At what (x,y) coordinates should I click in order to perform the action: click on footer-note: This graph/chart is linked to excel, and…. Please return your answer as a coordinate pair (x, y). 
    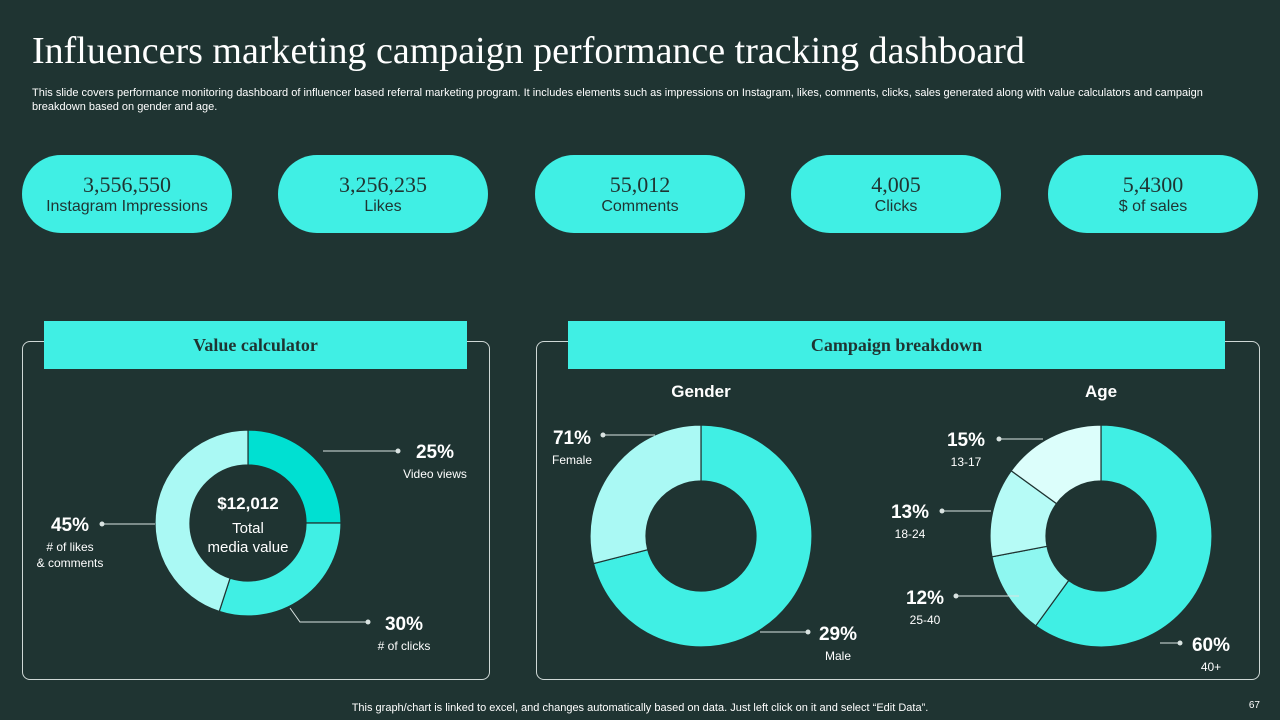
    Looking at the image, I should click on (640, 708).